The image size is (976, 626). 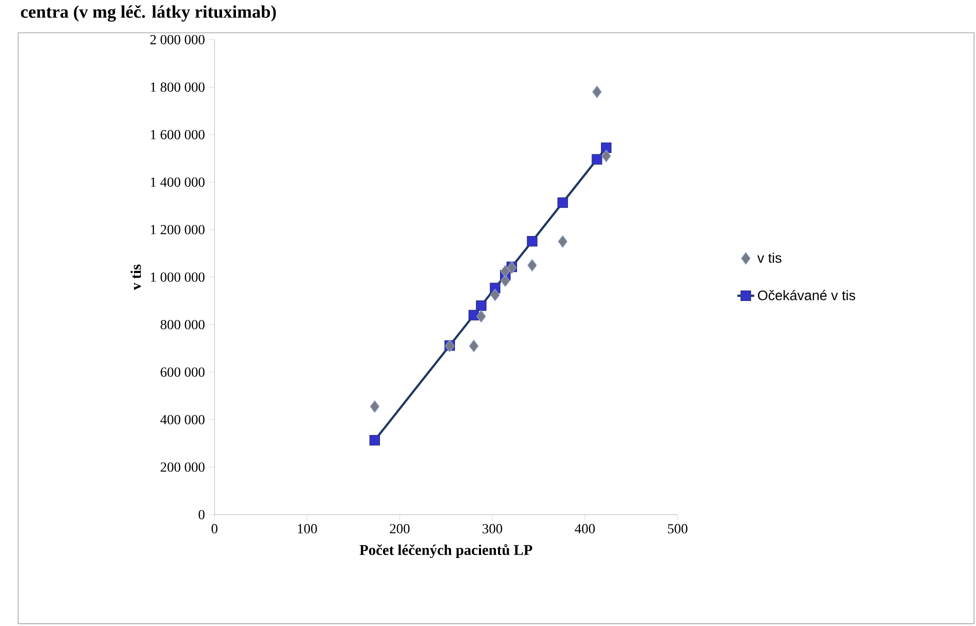 What do you see at coordinates (400, 529) in the screenshot?
I see `x-tick-label: 200` at bounding box center [400, 529].